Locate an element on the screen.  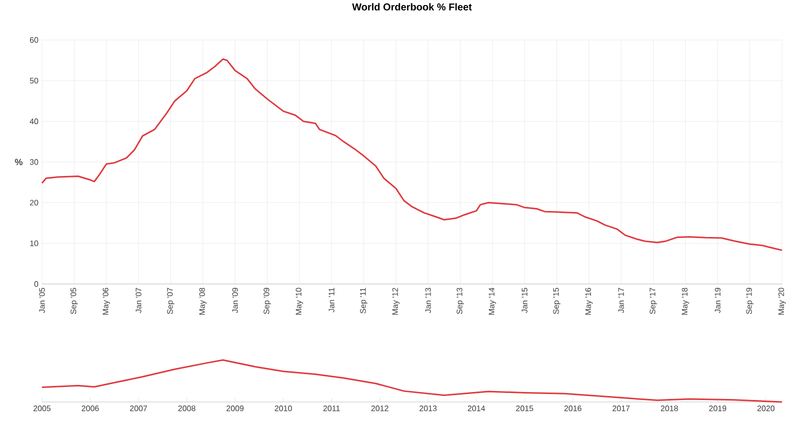
x-tick-label: 2006 is located at coordinates (90, 409).